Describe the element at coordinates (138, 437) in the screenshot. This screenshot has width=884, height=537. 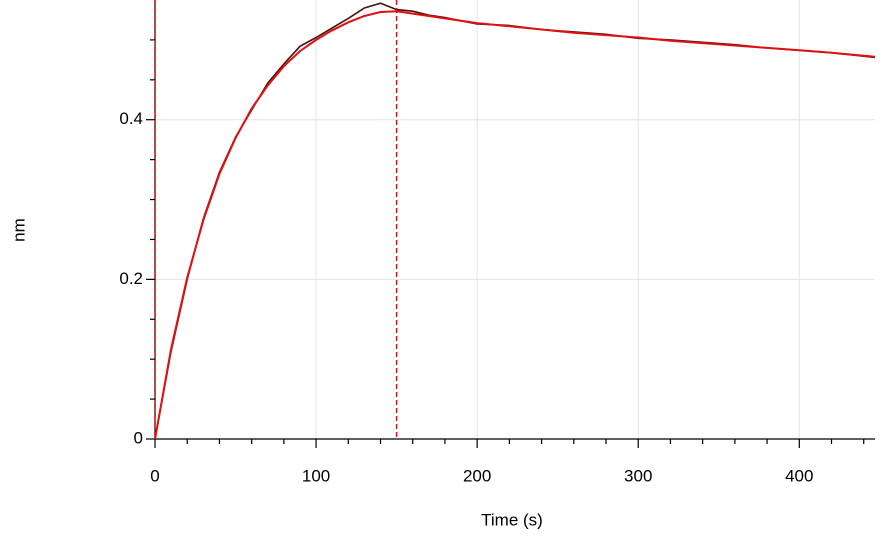
I see `y-tick-label: 0` at that location.